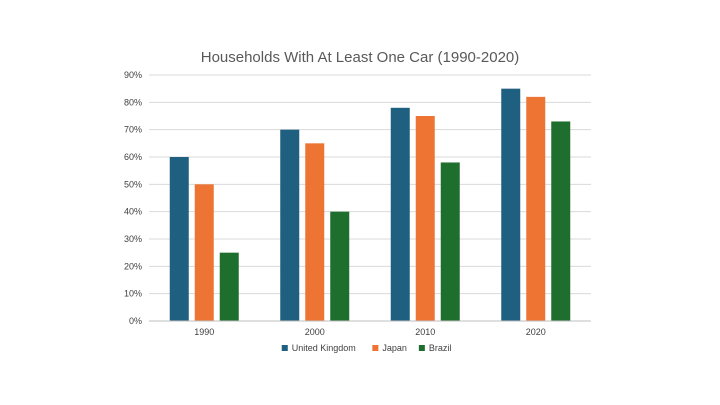 This screenshot has height=405, width=720. What do you see at coordinates (561, 221) in the screenshot?
I see `bar-brazil-2020` at bounding box center [561, 221].